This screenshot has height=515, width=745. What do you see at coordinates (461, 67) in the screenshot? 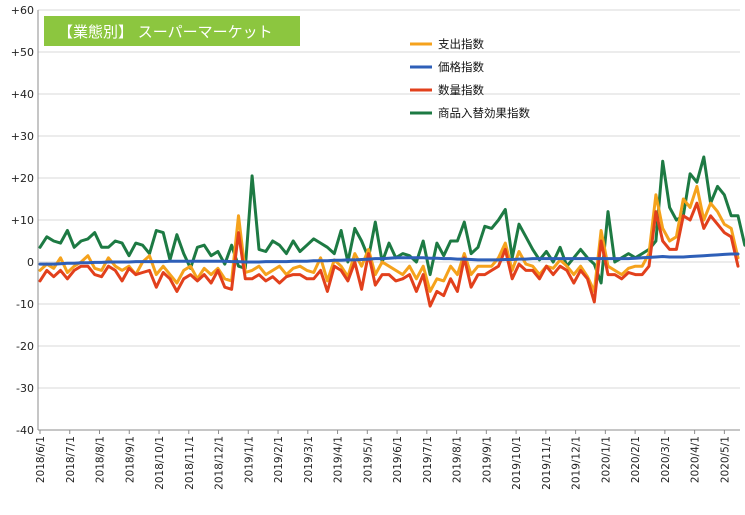
I see `legend-label: 価格指数` at bounding box center [461, 67].